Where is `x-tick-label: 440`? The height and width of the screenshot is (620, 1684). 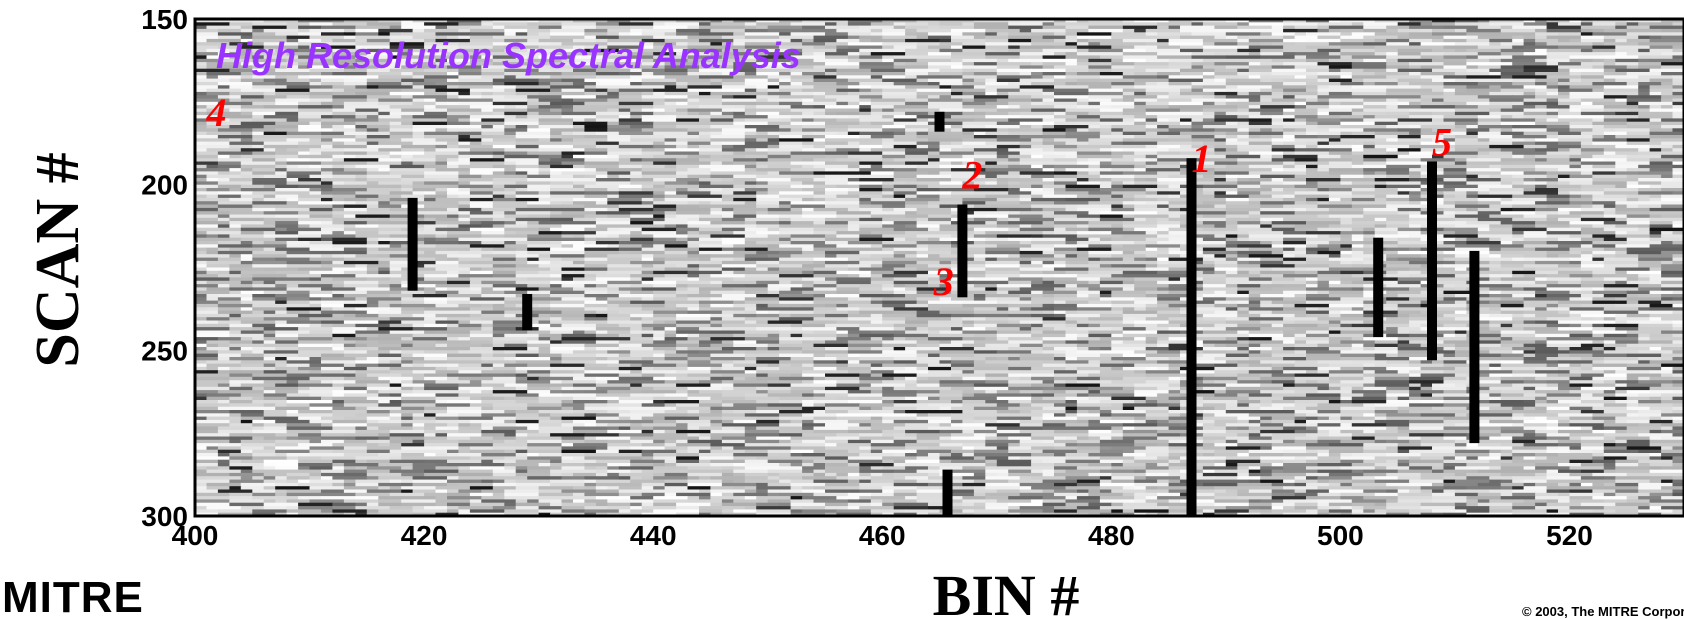
x-tick-label: 440 is located at coordinates (653, 535).